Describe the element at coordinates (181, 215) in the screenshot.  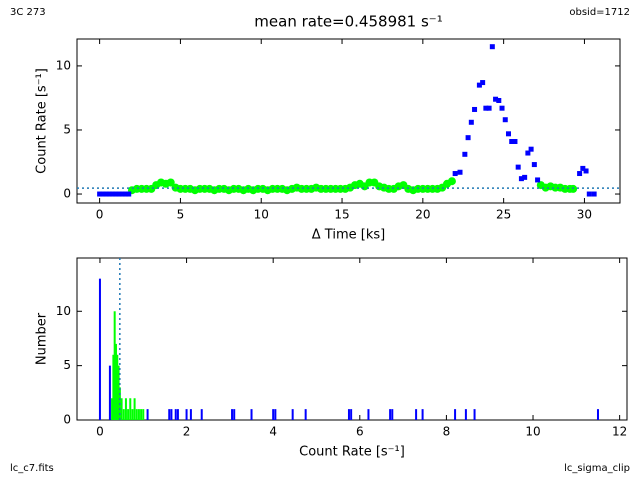
I see `x-tick-label: 5` at that location.